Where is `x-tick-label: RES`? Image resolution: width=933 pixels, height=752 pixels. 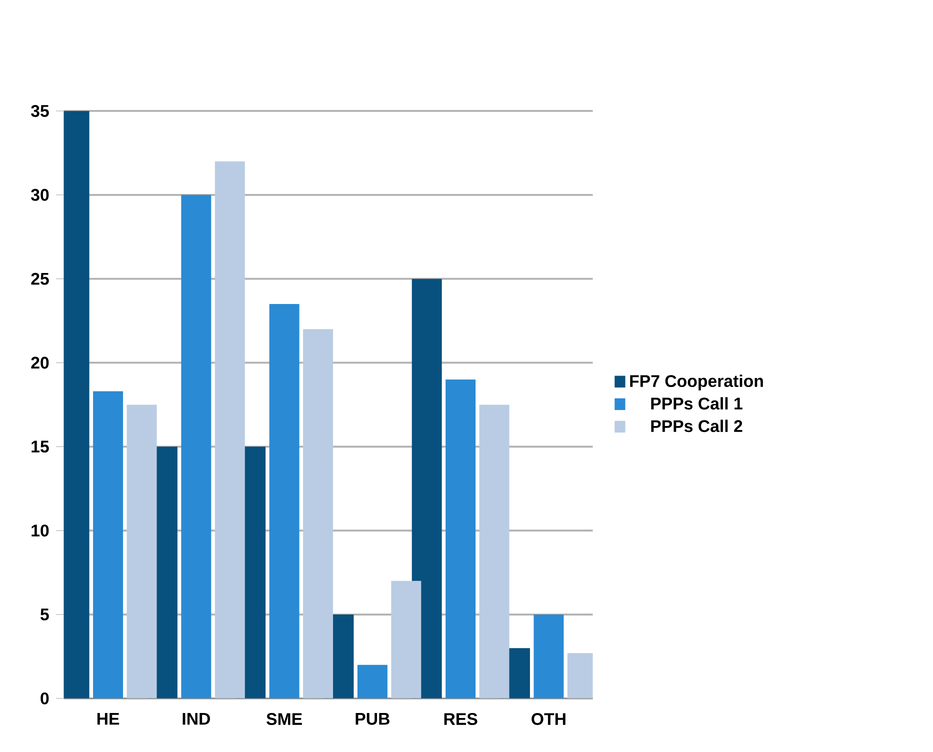 x-tick-label: RES is located at coordinates (461, 719).